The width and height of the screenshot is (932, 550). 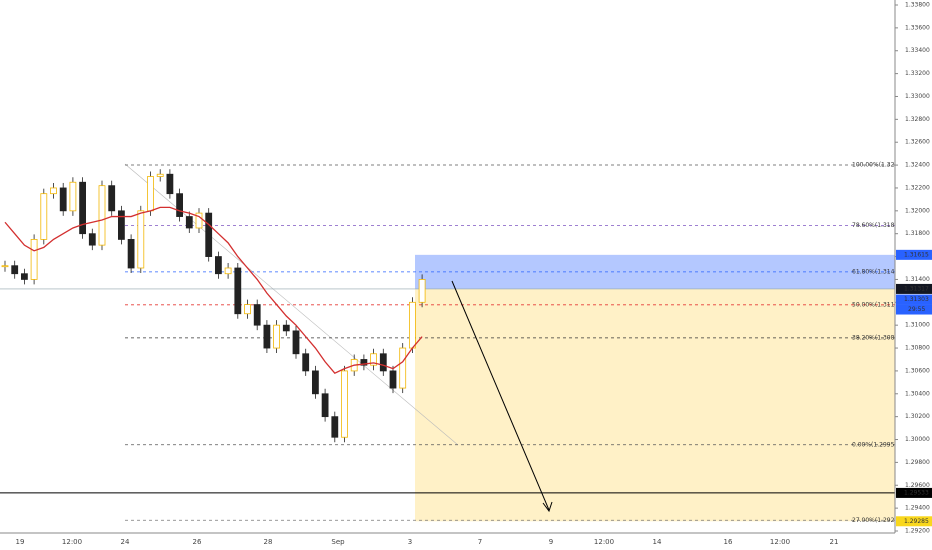 I want to click on y-tick-label: 1.32200, so click(x=917, y=187).